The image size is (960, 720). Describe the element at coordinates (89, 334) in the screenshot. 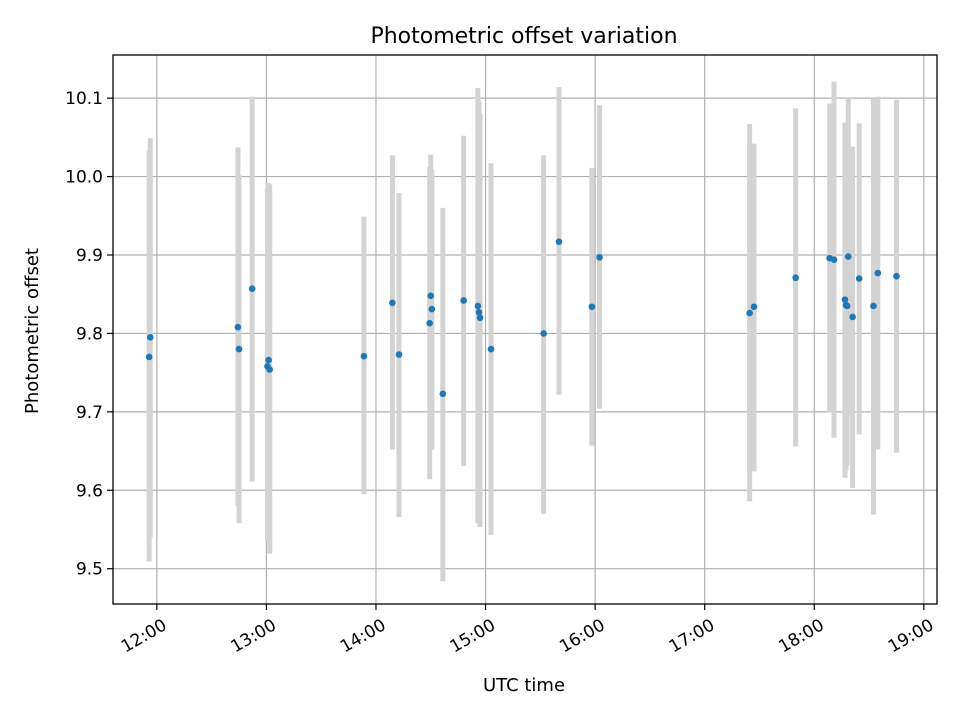

I see `y-tick-label: 9.8` at that location.